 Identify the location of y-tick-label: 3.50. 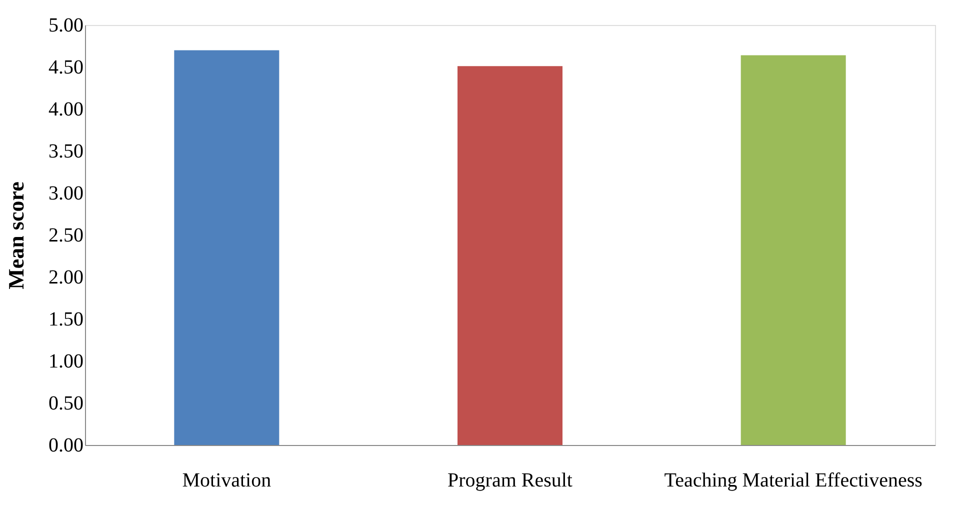
(66, 151).